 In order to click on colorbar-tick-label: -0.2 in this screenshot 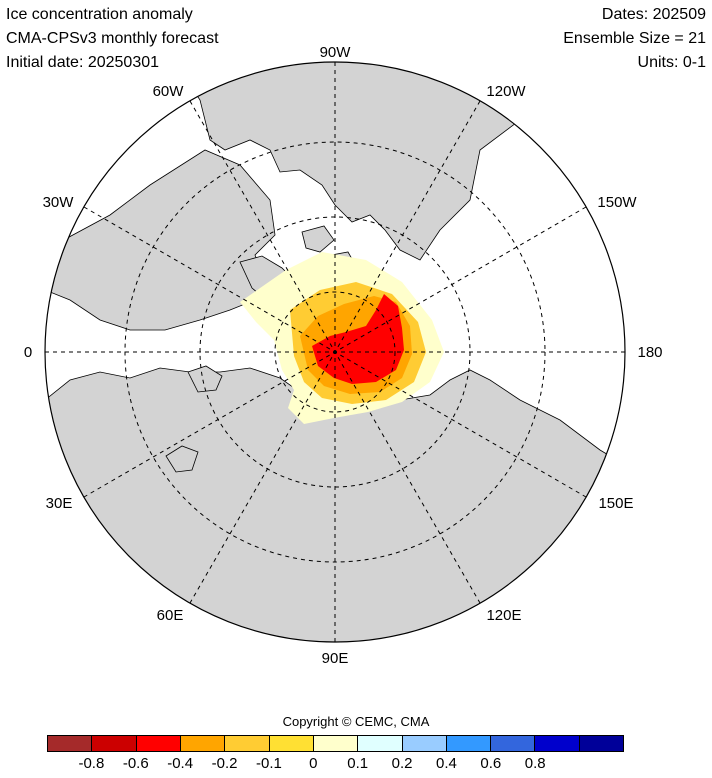, I will do `click(224, 763)`.